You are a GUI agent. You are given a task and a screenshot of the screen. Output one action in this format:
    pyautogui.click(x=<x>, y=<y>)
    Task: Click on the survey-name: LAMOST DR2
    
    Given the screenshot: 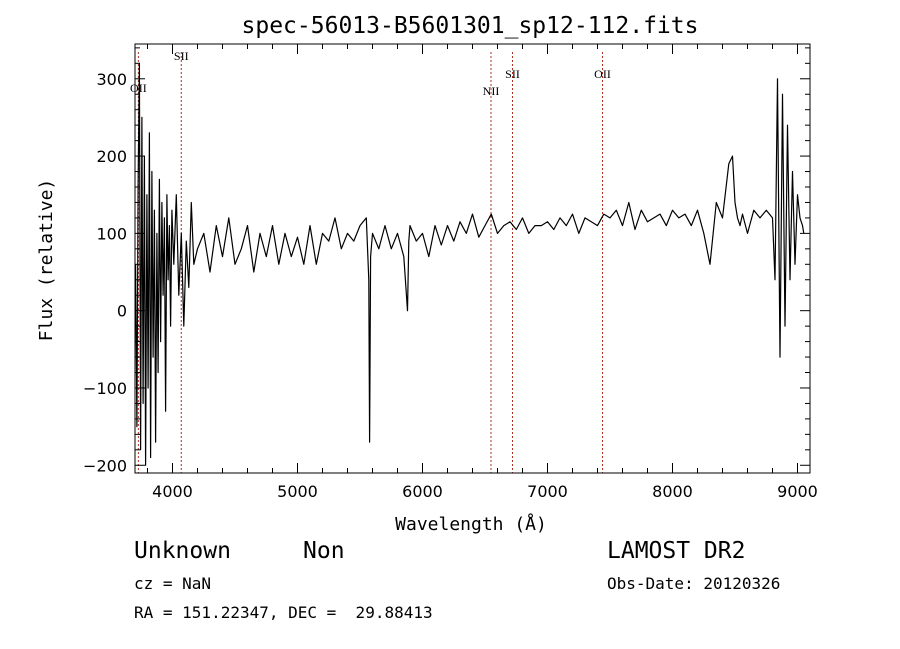 What is the action you would take?
    pyautogui.click(x=676, y=551)
    